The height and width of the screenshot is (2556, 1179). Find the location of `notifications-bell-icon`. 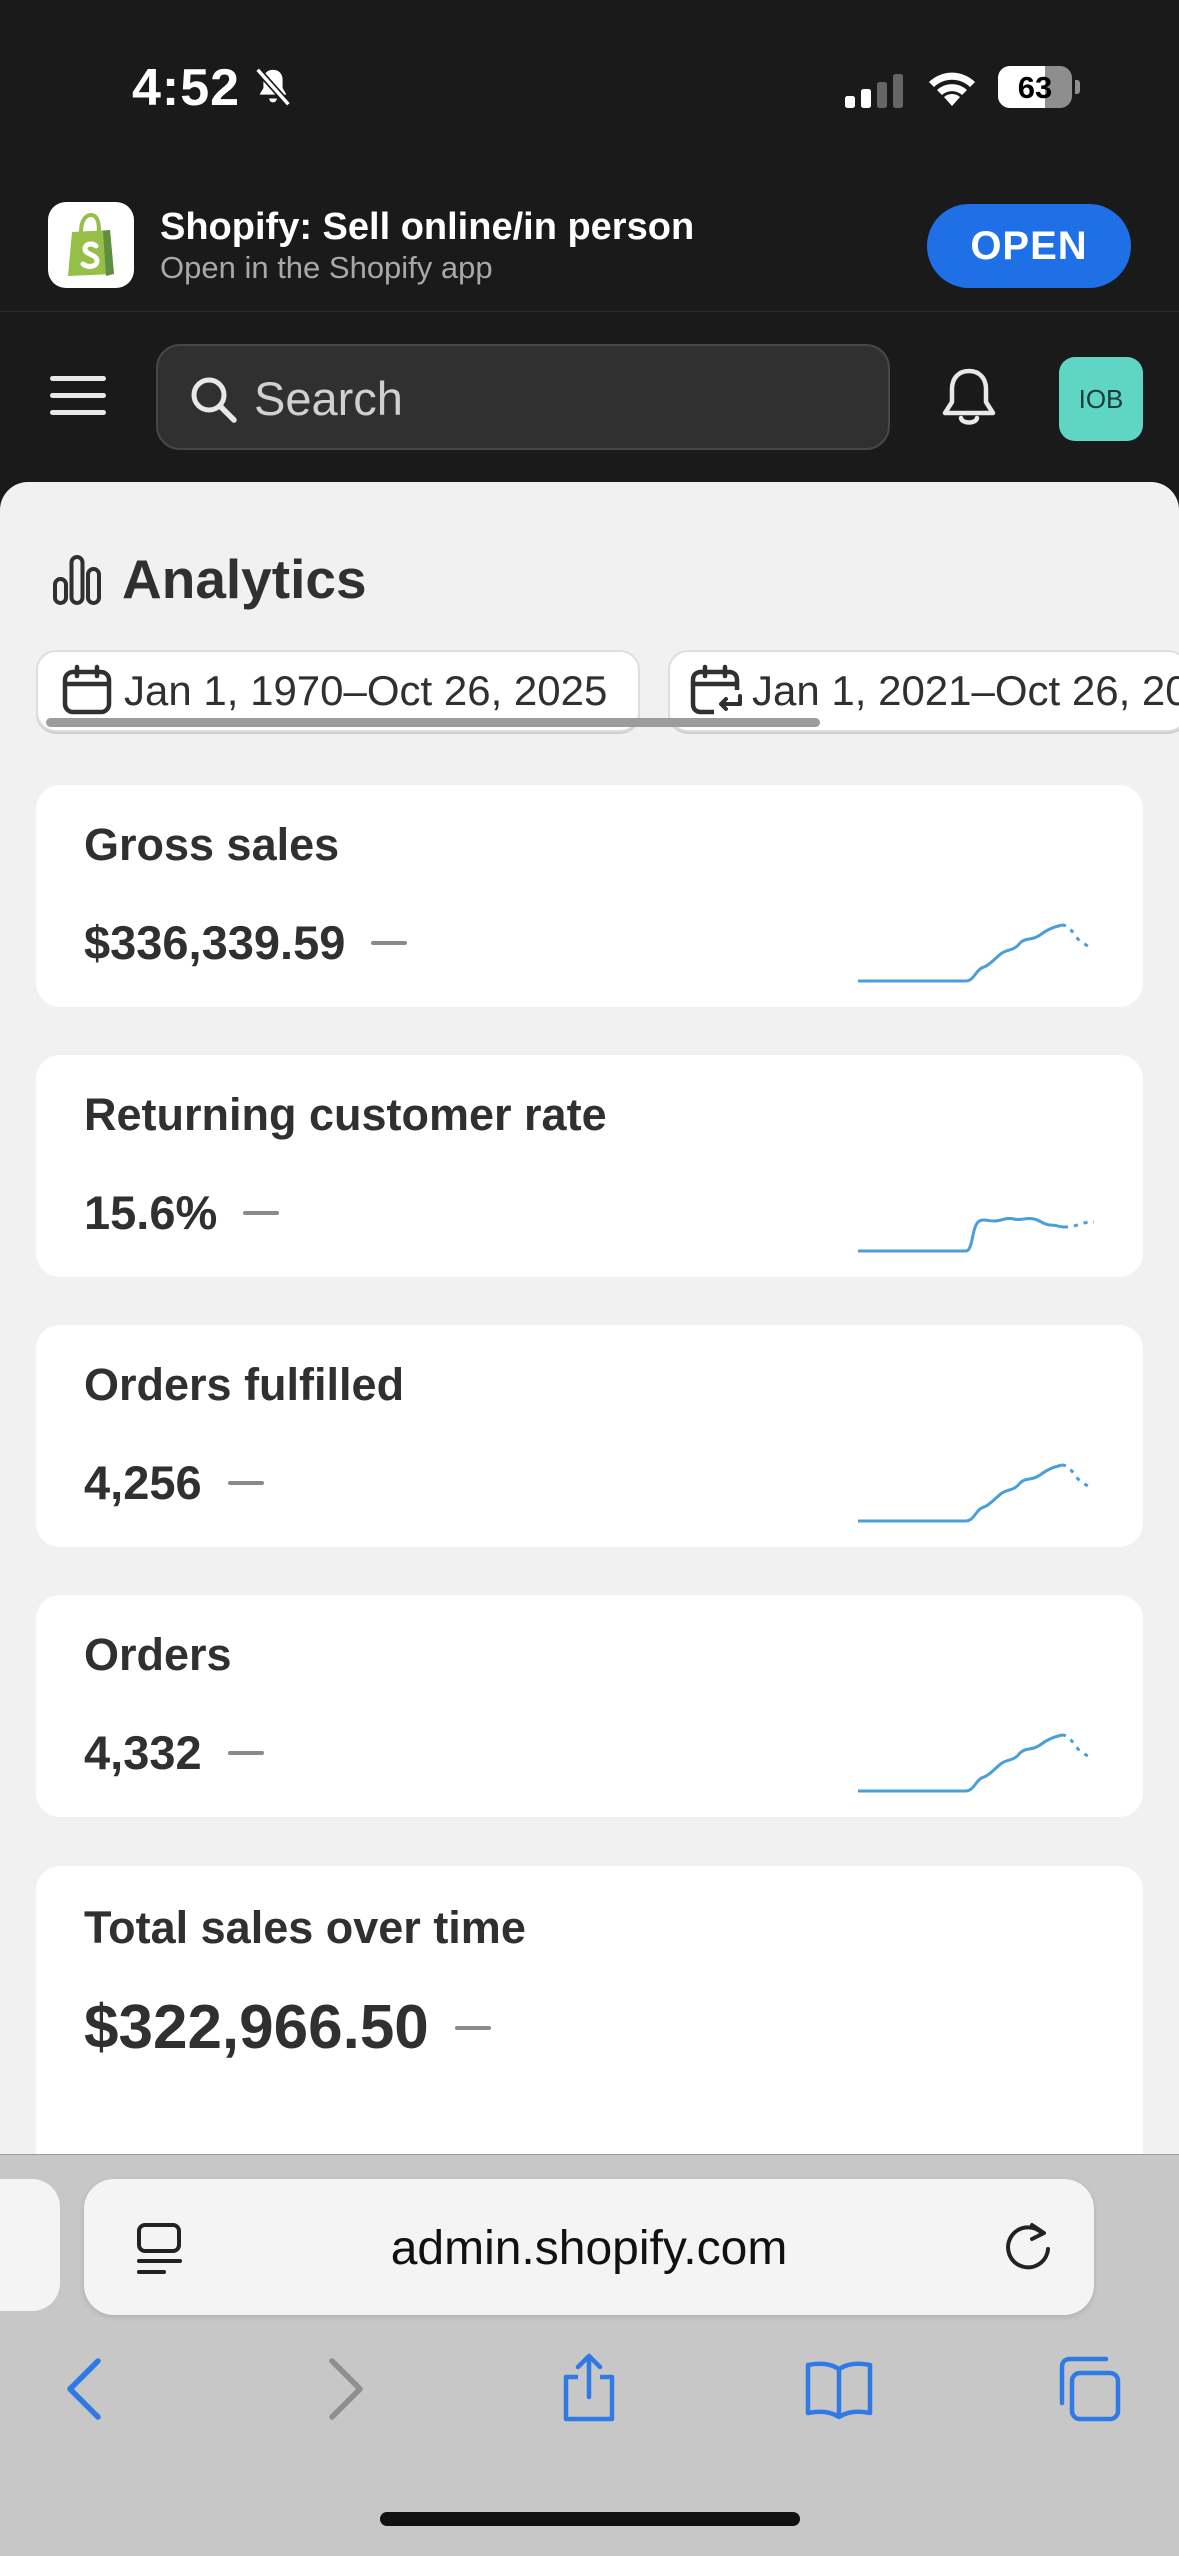

notifications-bell-icon is located at coordinates (969, 397).